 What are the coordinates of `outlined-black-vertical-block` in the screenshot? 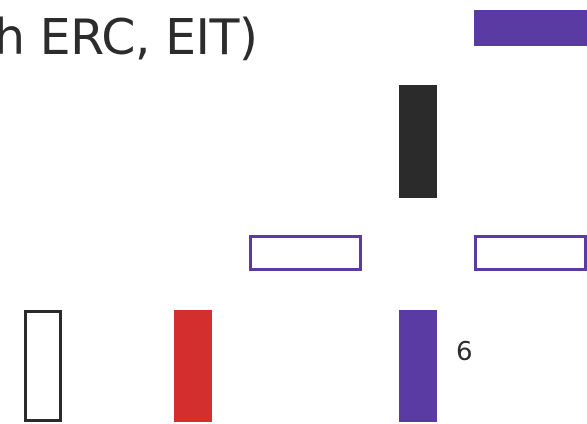 It's located at (43, 366).